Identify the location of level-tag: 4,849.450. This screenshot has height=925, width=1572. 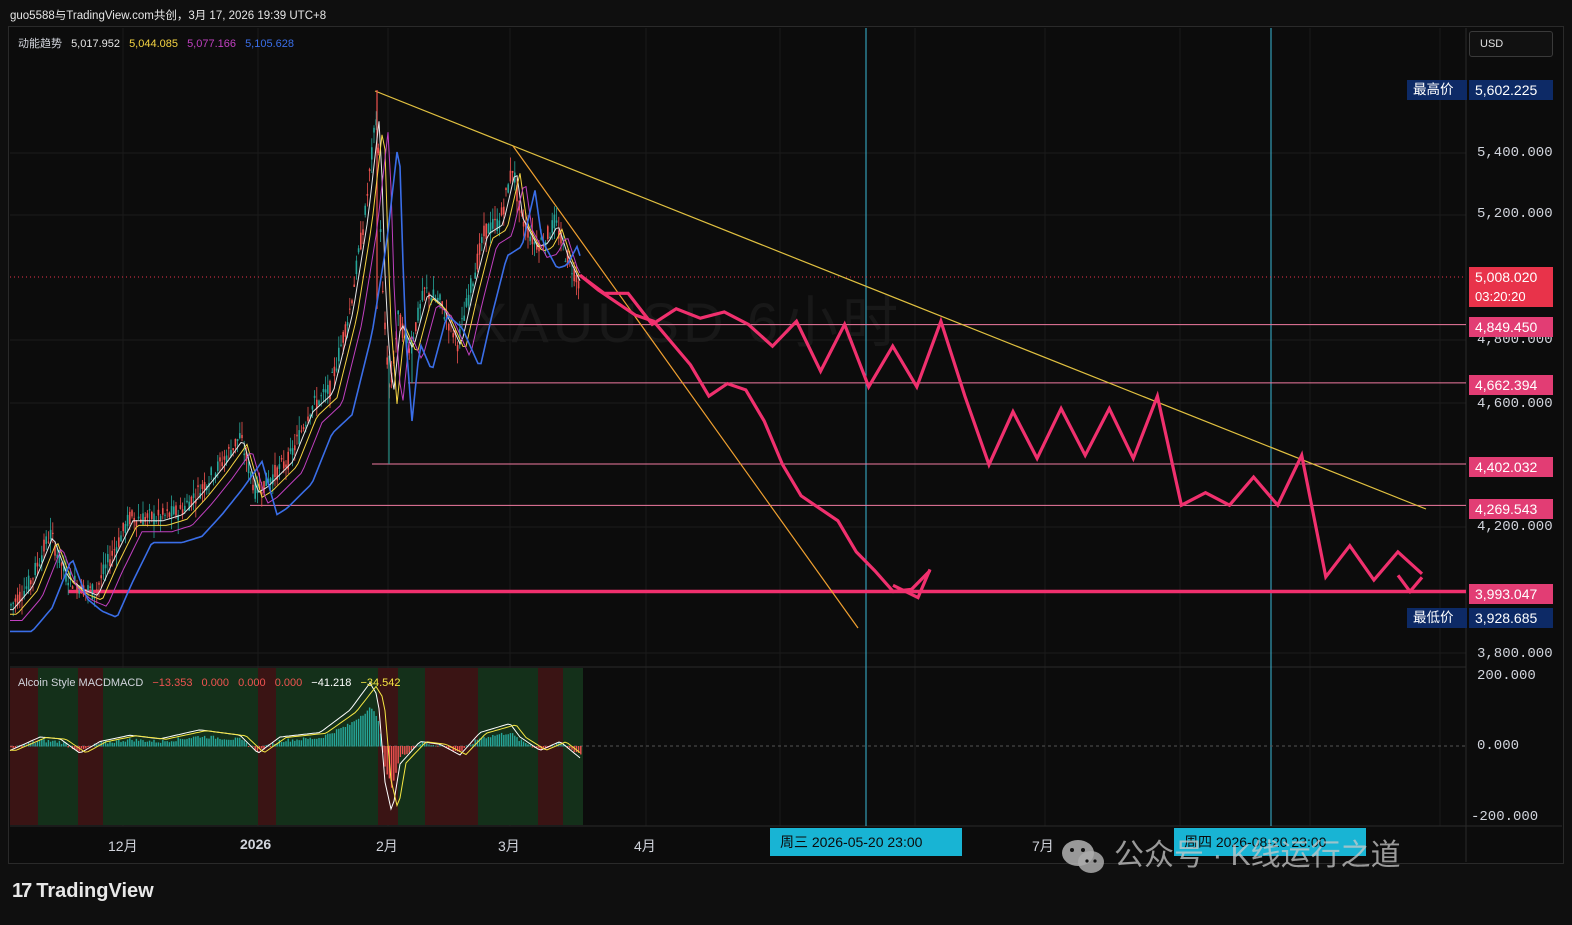
(1511, 327).